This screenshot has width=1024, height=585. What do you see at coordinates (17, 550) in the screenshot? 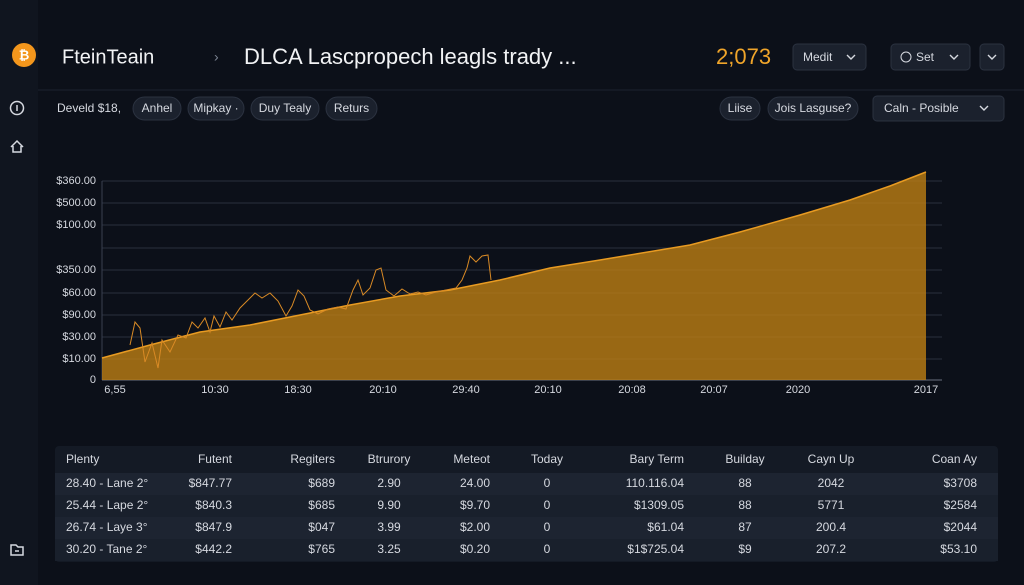
I see `folder-icon` at bounding box center [17, 550].